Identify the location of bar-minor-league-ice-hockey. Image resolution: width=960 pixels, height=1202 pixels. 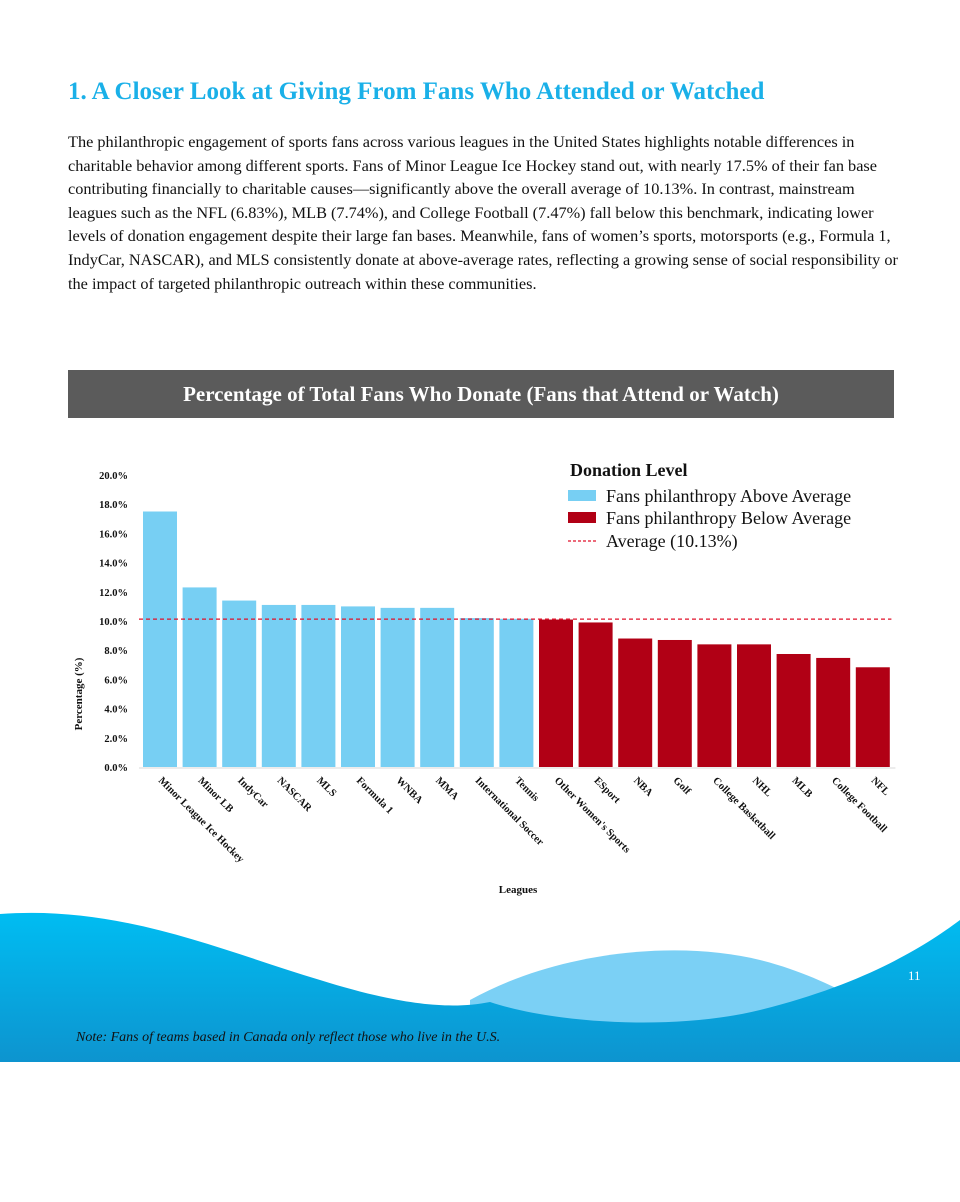
(160, 639).